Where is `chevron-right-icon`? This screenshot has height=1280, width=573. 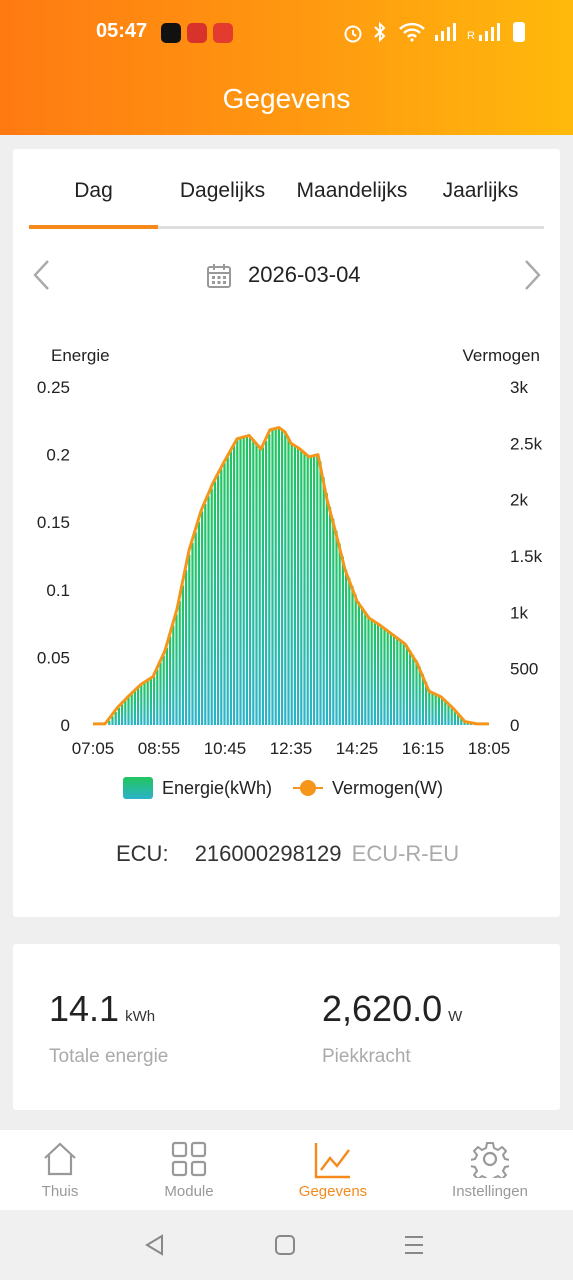 chevron-right-icon is located at coordinates (531, 275).